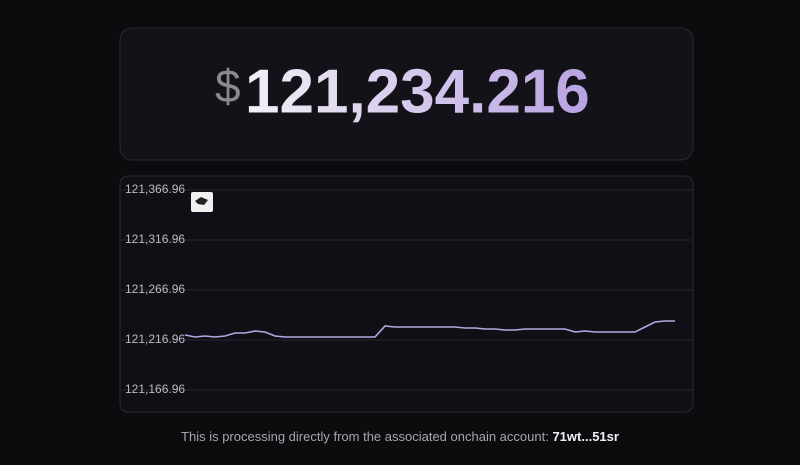 The width and height of the screenshot is (800, 465). What do you see at coordinates (155, 289) in the screenshot?
I see `y-tick-label: 121,266.96` at bounding box center [155, 289].